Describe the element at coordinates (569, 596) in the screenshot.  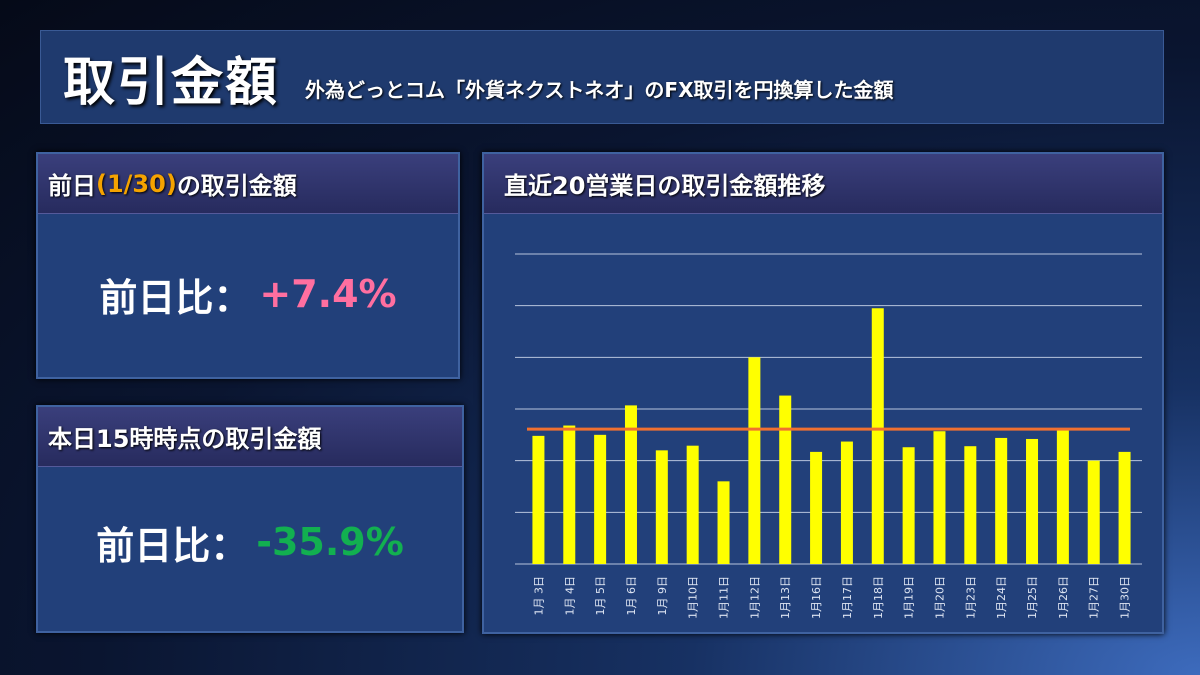
I see `x-tick-label: 1月 4日` at that location.